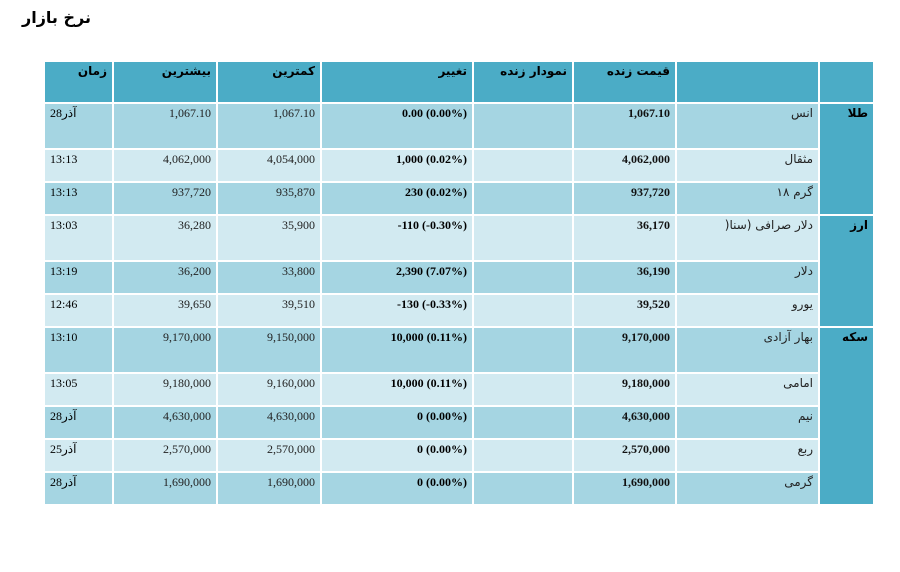 The width and height of the screenshot is (900, 572). I want to click on time-cell: 13:05, so click(78, 389).